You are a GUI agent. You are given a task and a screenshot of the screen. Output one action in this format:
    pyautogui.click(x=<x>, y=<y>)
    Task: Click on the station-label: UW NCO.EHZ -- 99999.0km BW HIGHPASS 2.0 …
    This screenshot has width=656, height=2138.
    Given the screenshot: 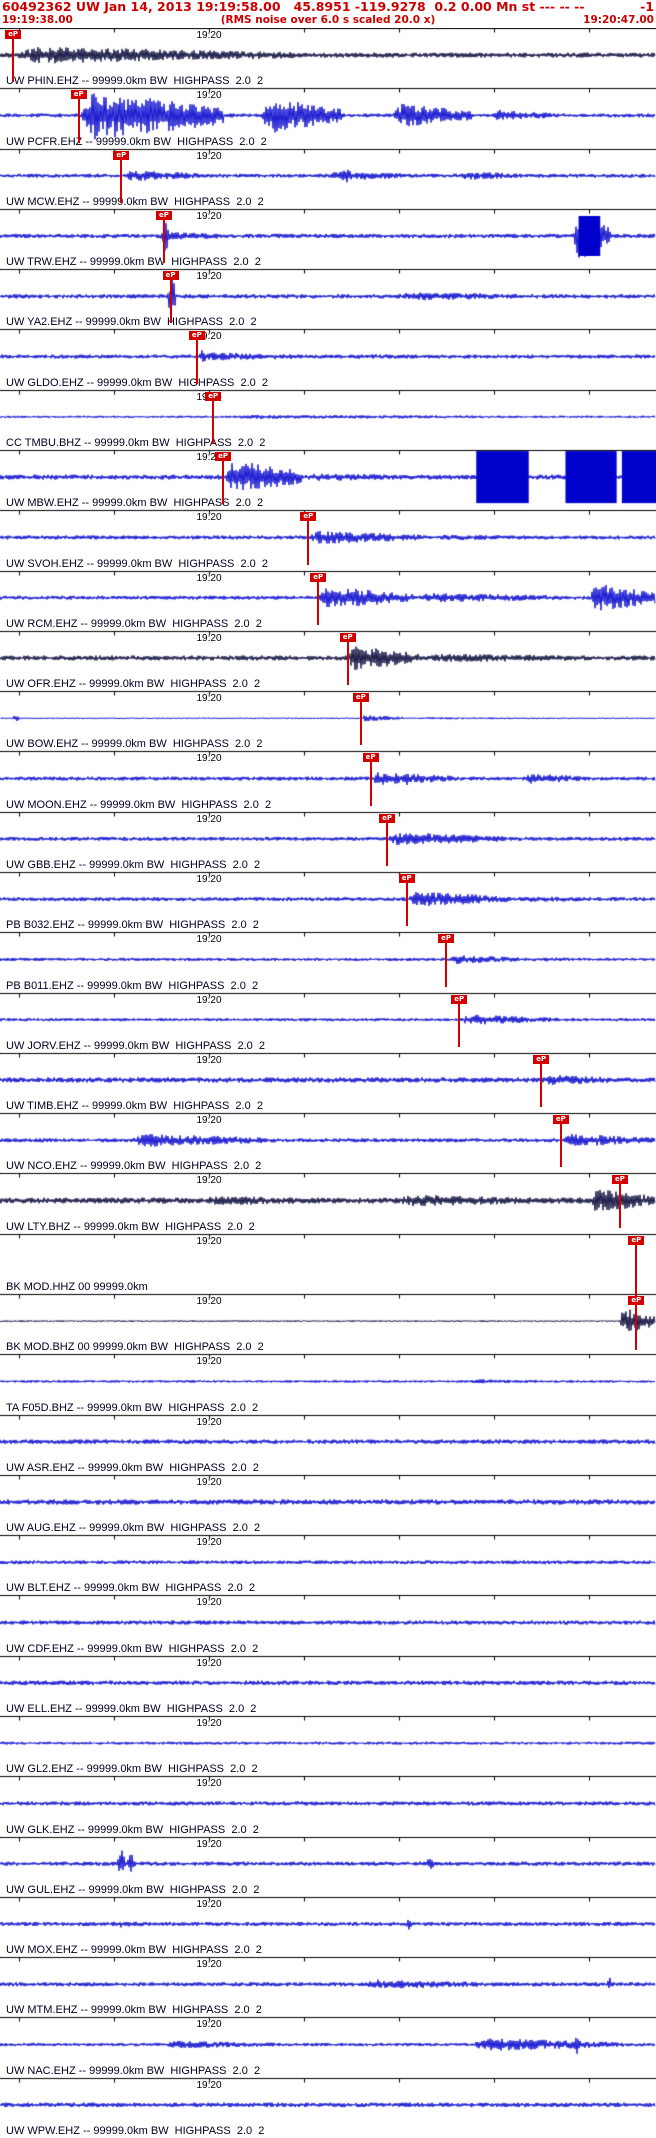 What is the action you would take?
    pyautogui.click(x=134, y=1166)
    